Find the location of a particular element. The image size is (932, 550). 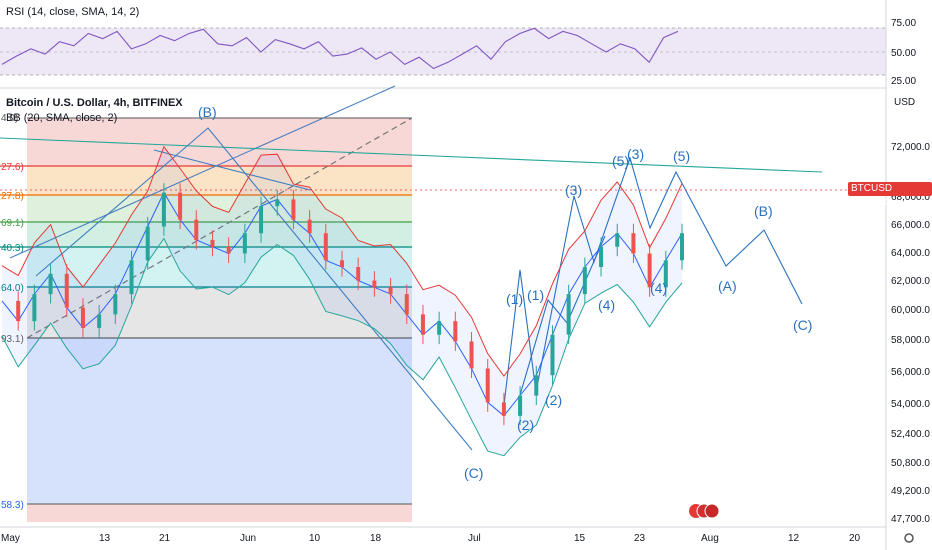

price-tick: 64,000.0 is located at coordinates (910, 253).